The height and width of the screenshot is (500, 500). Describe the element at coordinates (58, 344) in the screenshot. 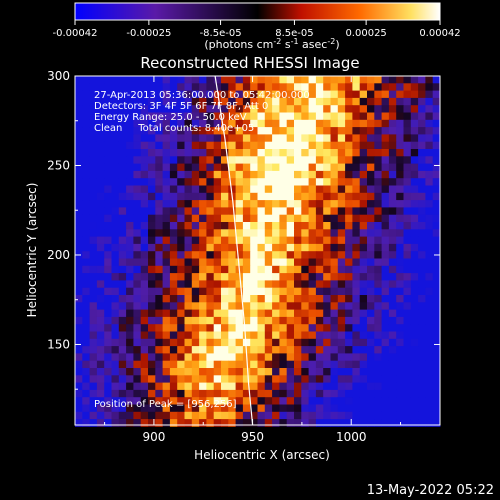

I see `y-tick-label: 150` at that location.